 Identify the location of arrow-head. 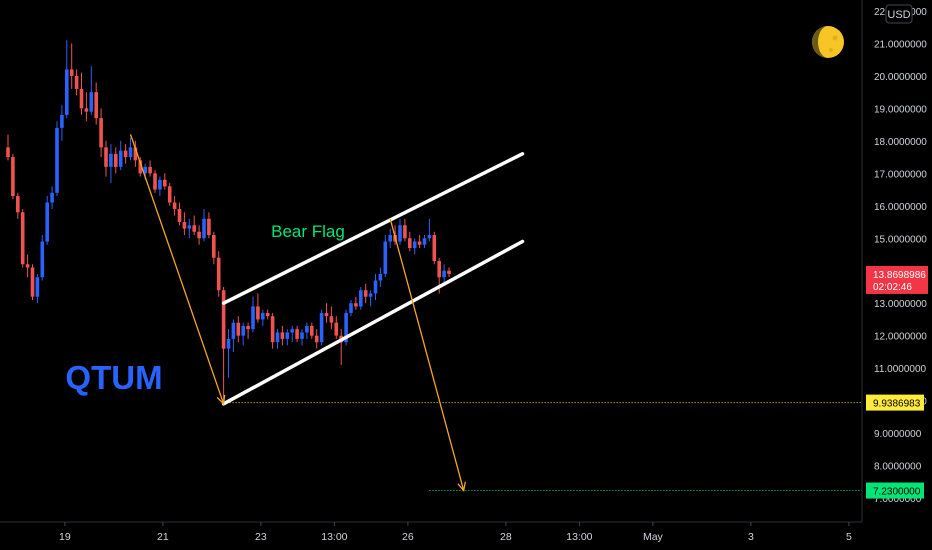
(221, 400).